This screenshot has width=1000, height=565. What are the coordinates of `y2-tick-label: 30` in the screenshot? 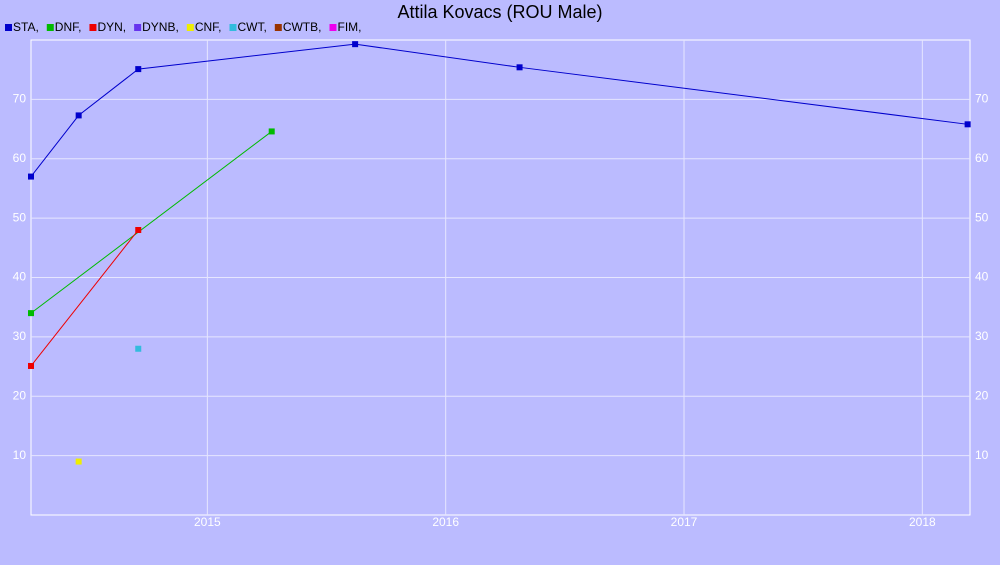 It's located at (982, 336).